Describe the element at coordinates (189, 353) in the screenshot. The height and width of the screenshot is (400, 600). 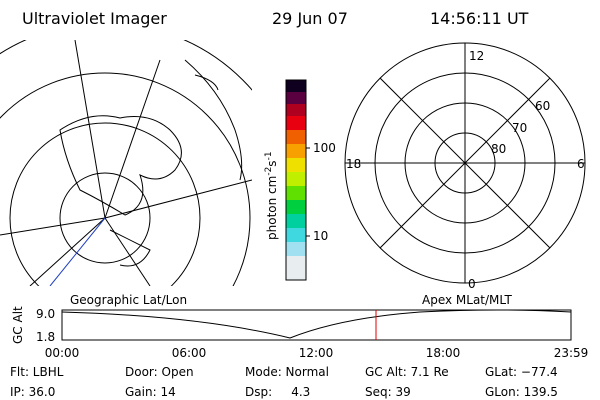
I see `strip-x-tick: 06:00` at that location.